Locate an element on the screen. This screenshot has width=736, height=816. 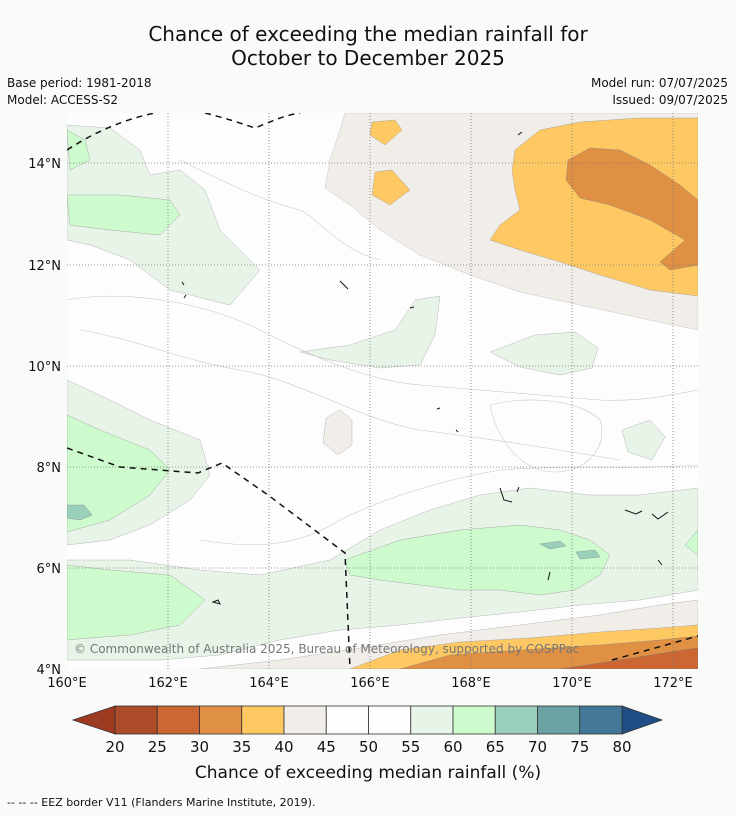
colorbar-tick-label: 65 is located at coordinates (495, 747).